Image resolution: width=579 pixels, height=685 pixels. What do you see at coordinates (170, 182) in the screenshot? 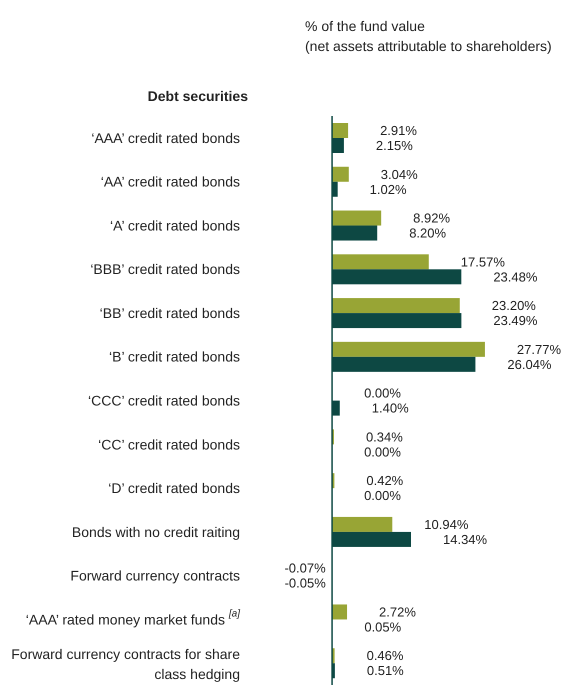
I see `y-tick-label: ‘AA’ credit rated bonds` at bounding box center [170, 182].